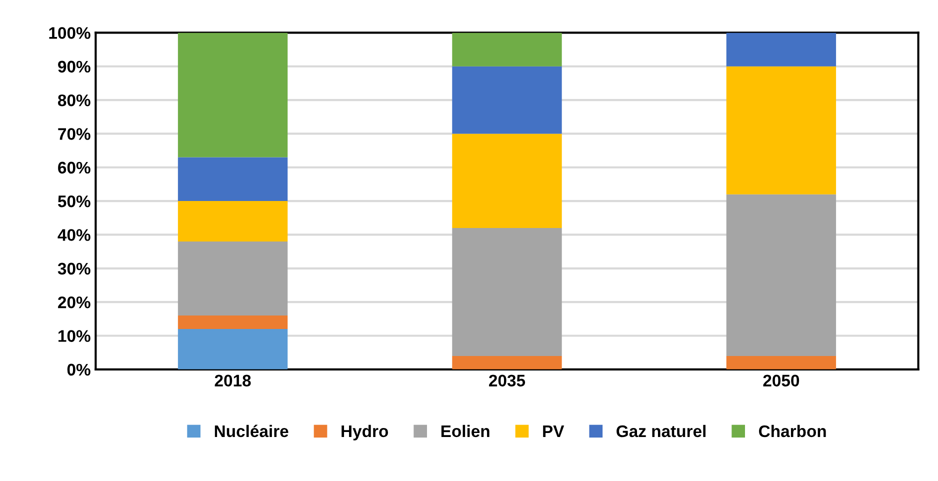  What do you see at coordinates (74, 235) in the screenshot?
I see `y-tick-label: 40%` at bounding box center [74, 235].